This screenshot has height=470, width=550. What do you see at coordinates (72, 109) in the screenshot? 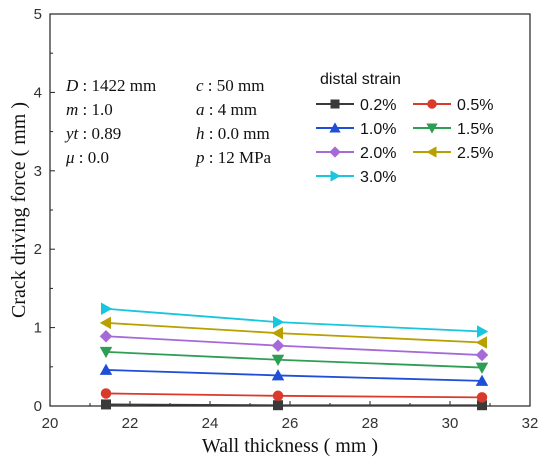
I see `annotation-symbol: m` at bounding box center [72, 109].